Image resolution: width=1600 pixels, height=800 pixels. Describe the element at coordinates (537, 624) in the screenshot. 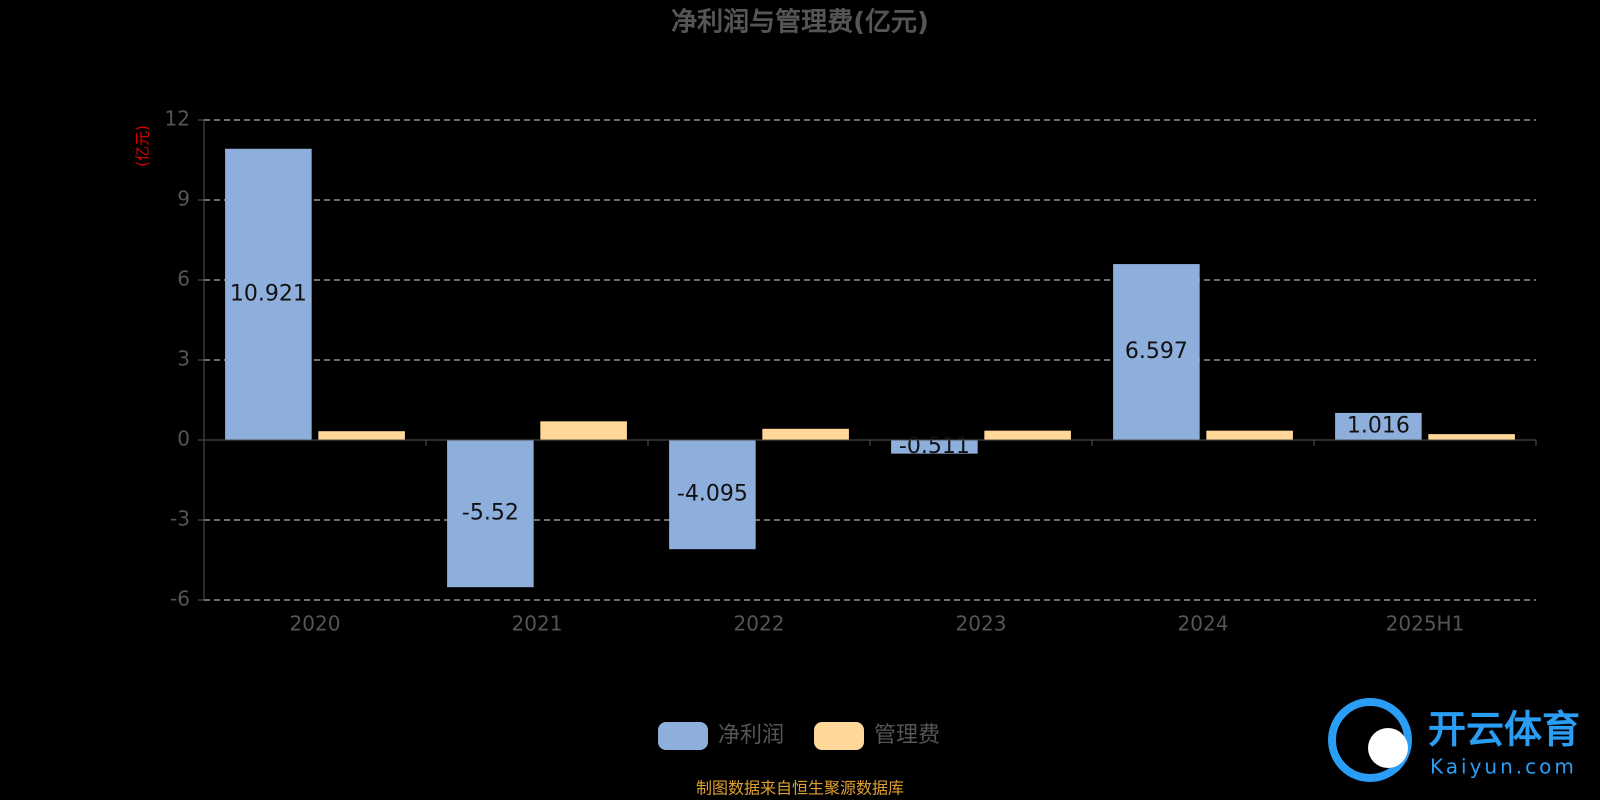

I see `x-tick-label: 2021` at that location.